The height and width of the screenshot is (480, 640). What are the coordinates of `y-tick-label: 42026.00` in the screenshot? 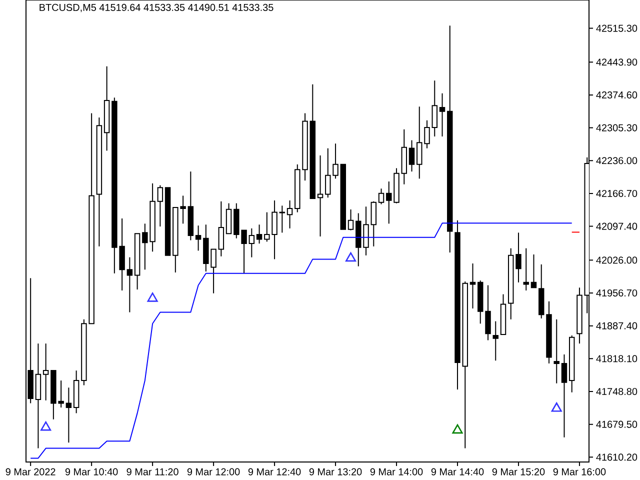 It's located at (617, 260).